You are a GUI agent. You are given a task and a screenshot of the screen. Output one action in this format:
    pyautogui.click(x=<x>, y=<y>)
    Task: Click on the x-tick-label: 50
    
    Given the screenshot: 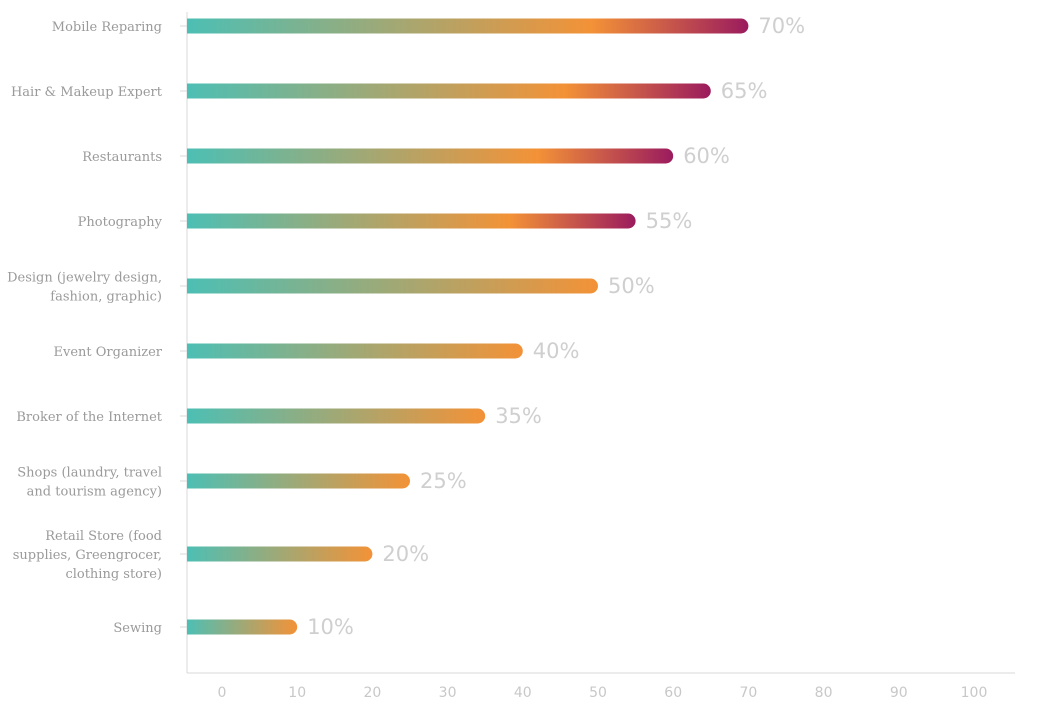 What is the action you would take?
    pyautogui.click(x=598, y=693)
    